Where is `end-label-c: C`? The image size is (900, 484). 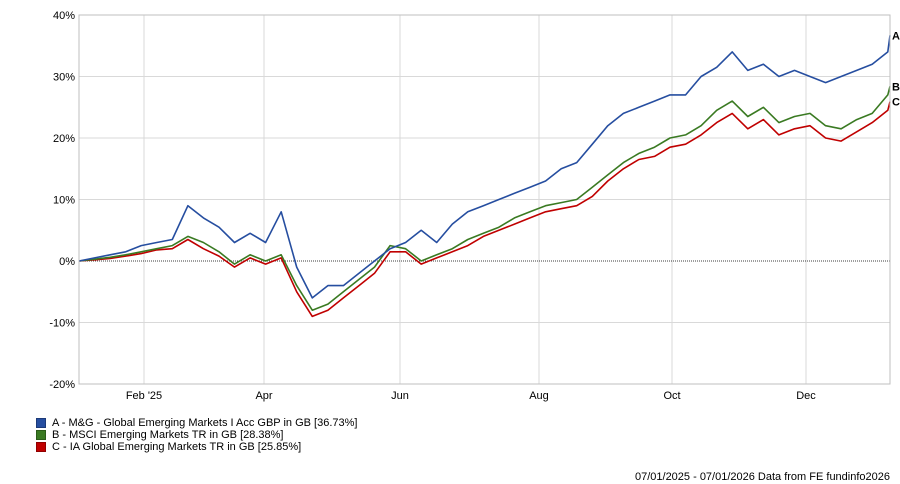 end-label-c: C is located at coordinates (896, 103).